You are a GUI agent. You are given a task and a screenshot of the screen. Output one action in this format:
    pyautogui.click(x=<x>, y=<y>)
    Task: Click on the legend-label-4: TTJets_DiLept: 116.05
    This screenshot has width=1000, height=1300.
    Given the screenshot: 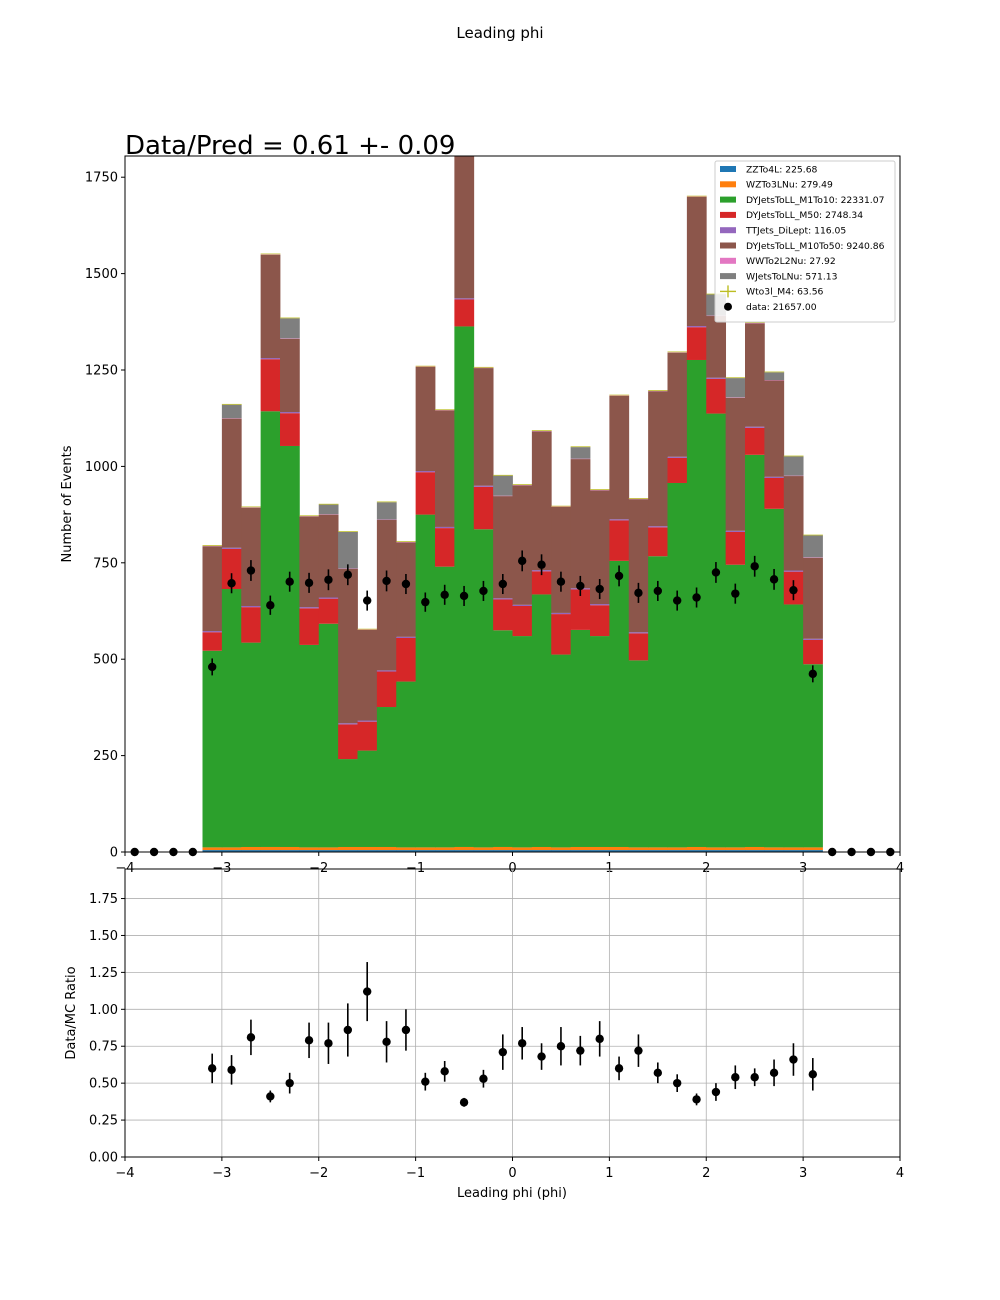 What is the action you would take?
    pyautogui.click(x=795, y=231)
    